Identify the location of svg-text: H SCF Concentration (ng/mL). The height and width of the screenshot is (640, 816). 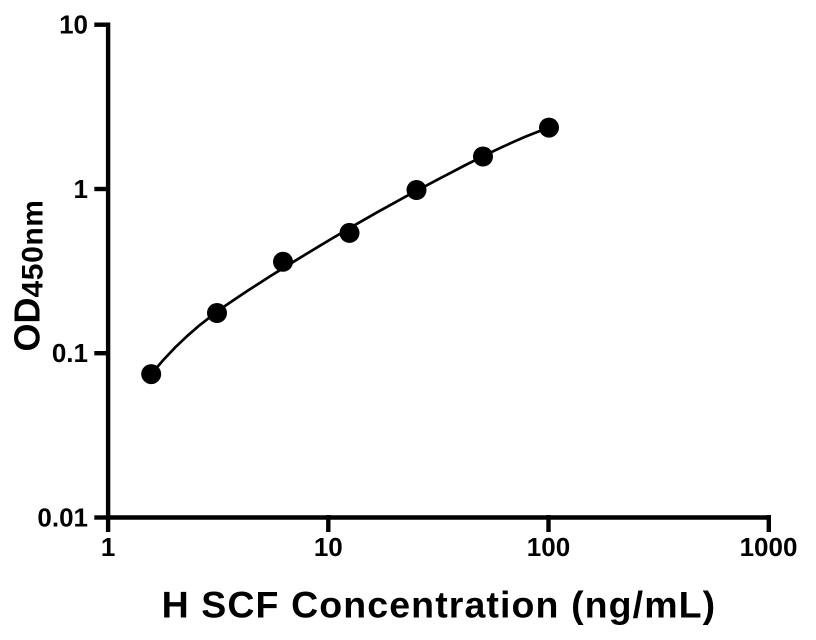
(439, 605).